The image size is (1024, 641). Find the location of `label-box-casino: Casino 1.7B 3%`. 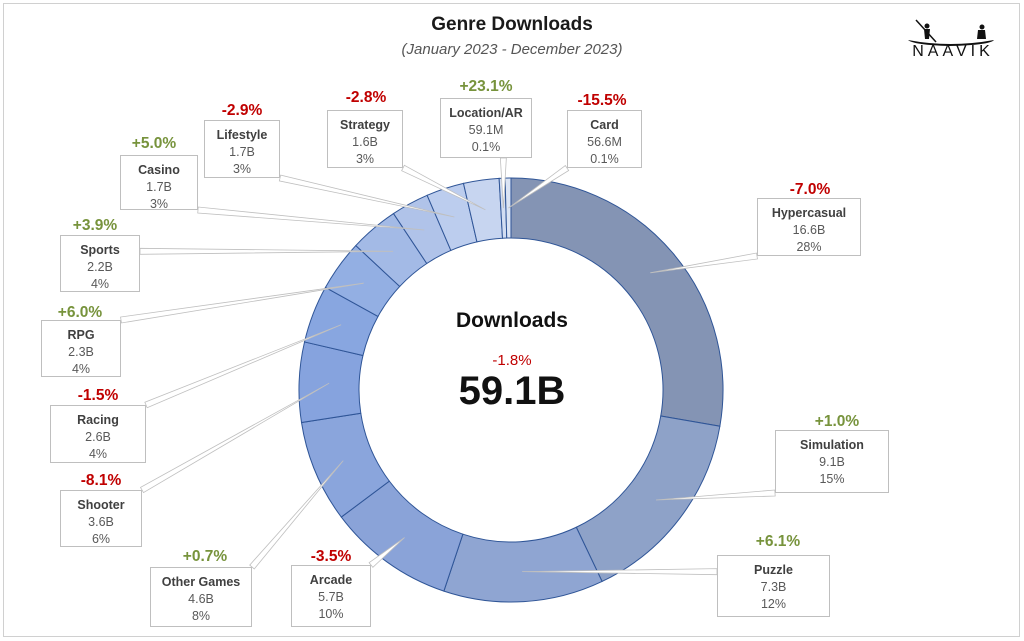

label-box-casino: Casino 1.7B 3% is located at coordinates (159, 183).